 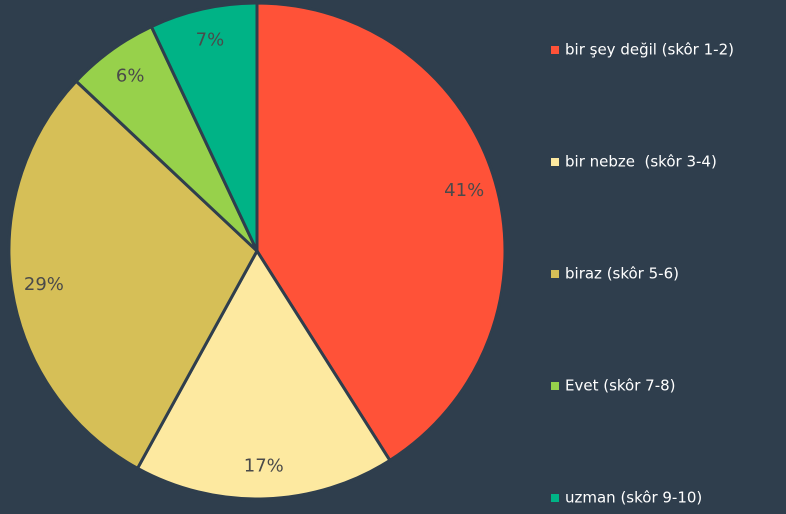 I want to click on legend-label: biraz (skôr 5-6), so click(x=622, y=274).